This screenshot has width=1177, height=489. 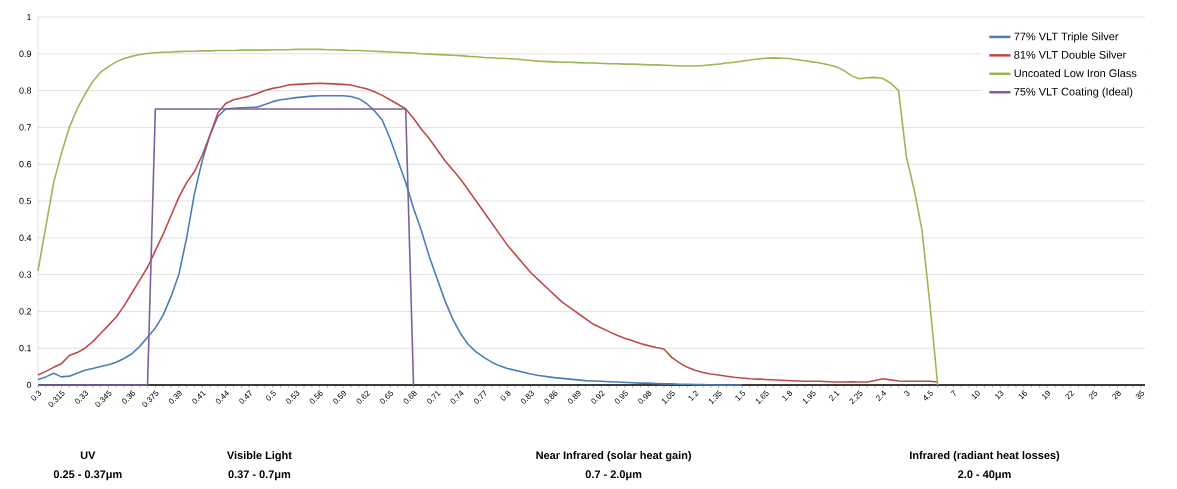 What do you see at coordinates (25, 201) in the screenshot?
I see `y-tick-label: 0.5` at bounding box center [25, 201].